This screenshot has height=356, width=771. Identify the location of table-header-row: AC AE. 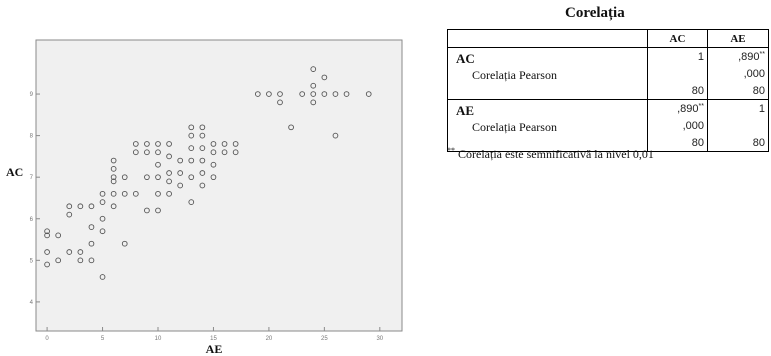
(608, 38).